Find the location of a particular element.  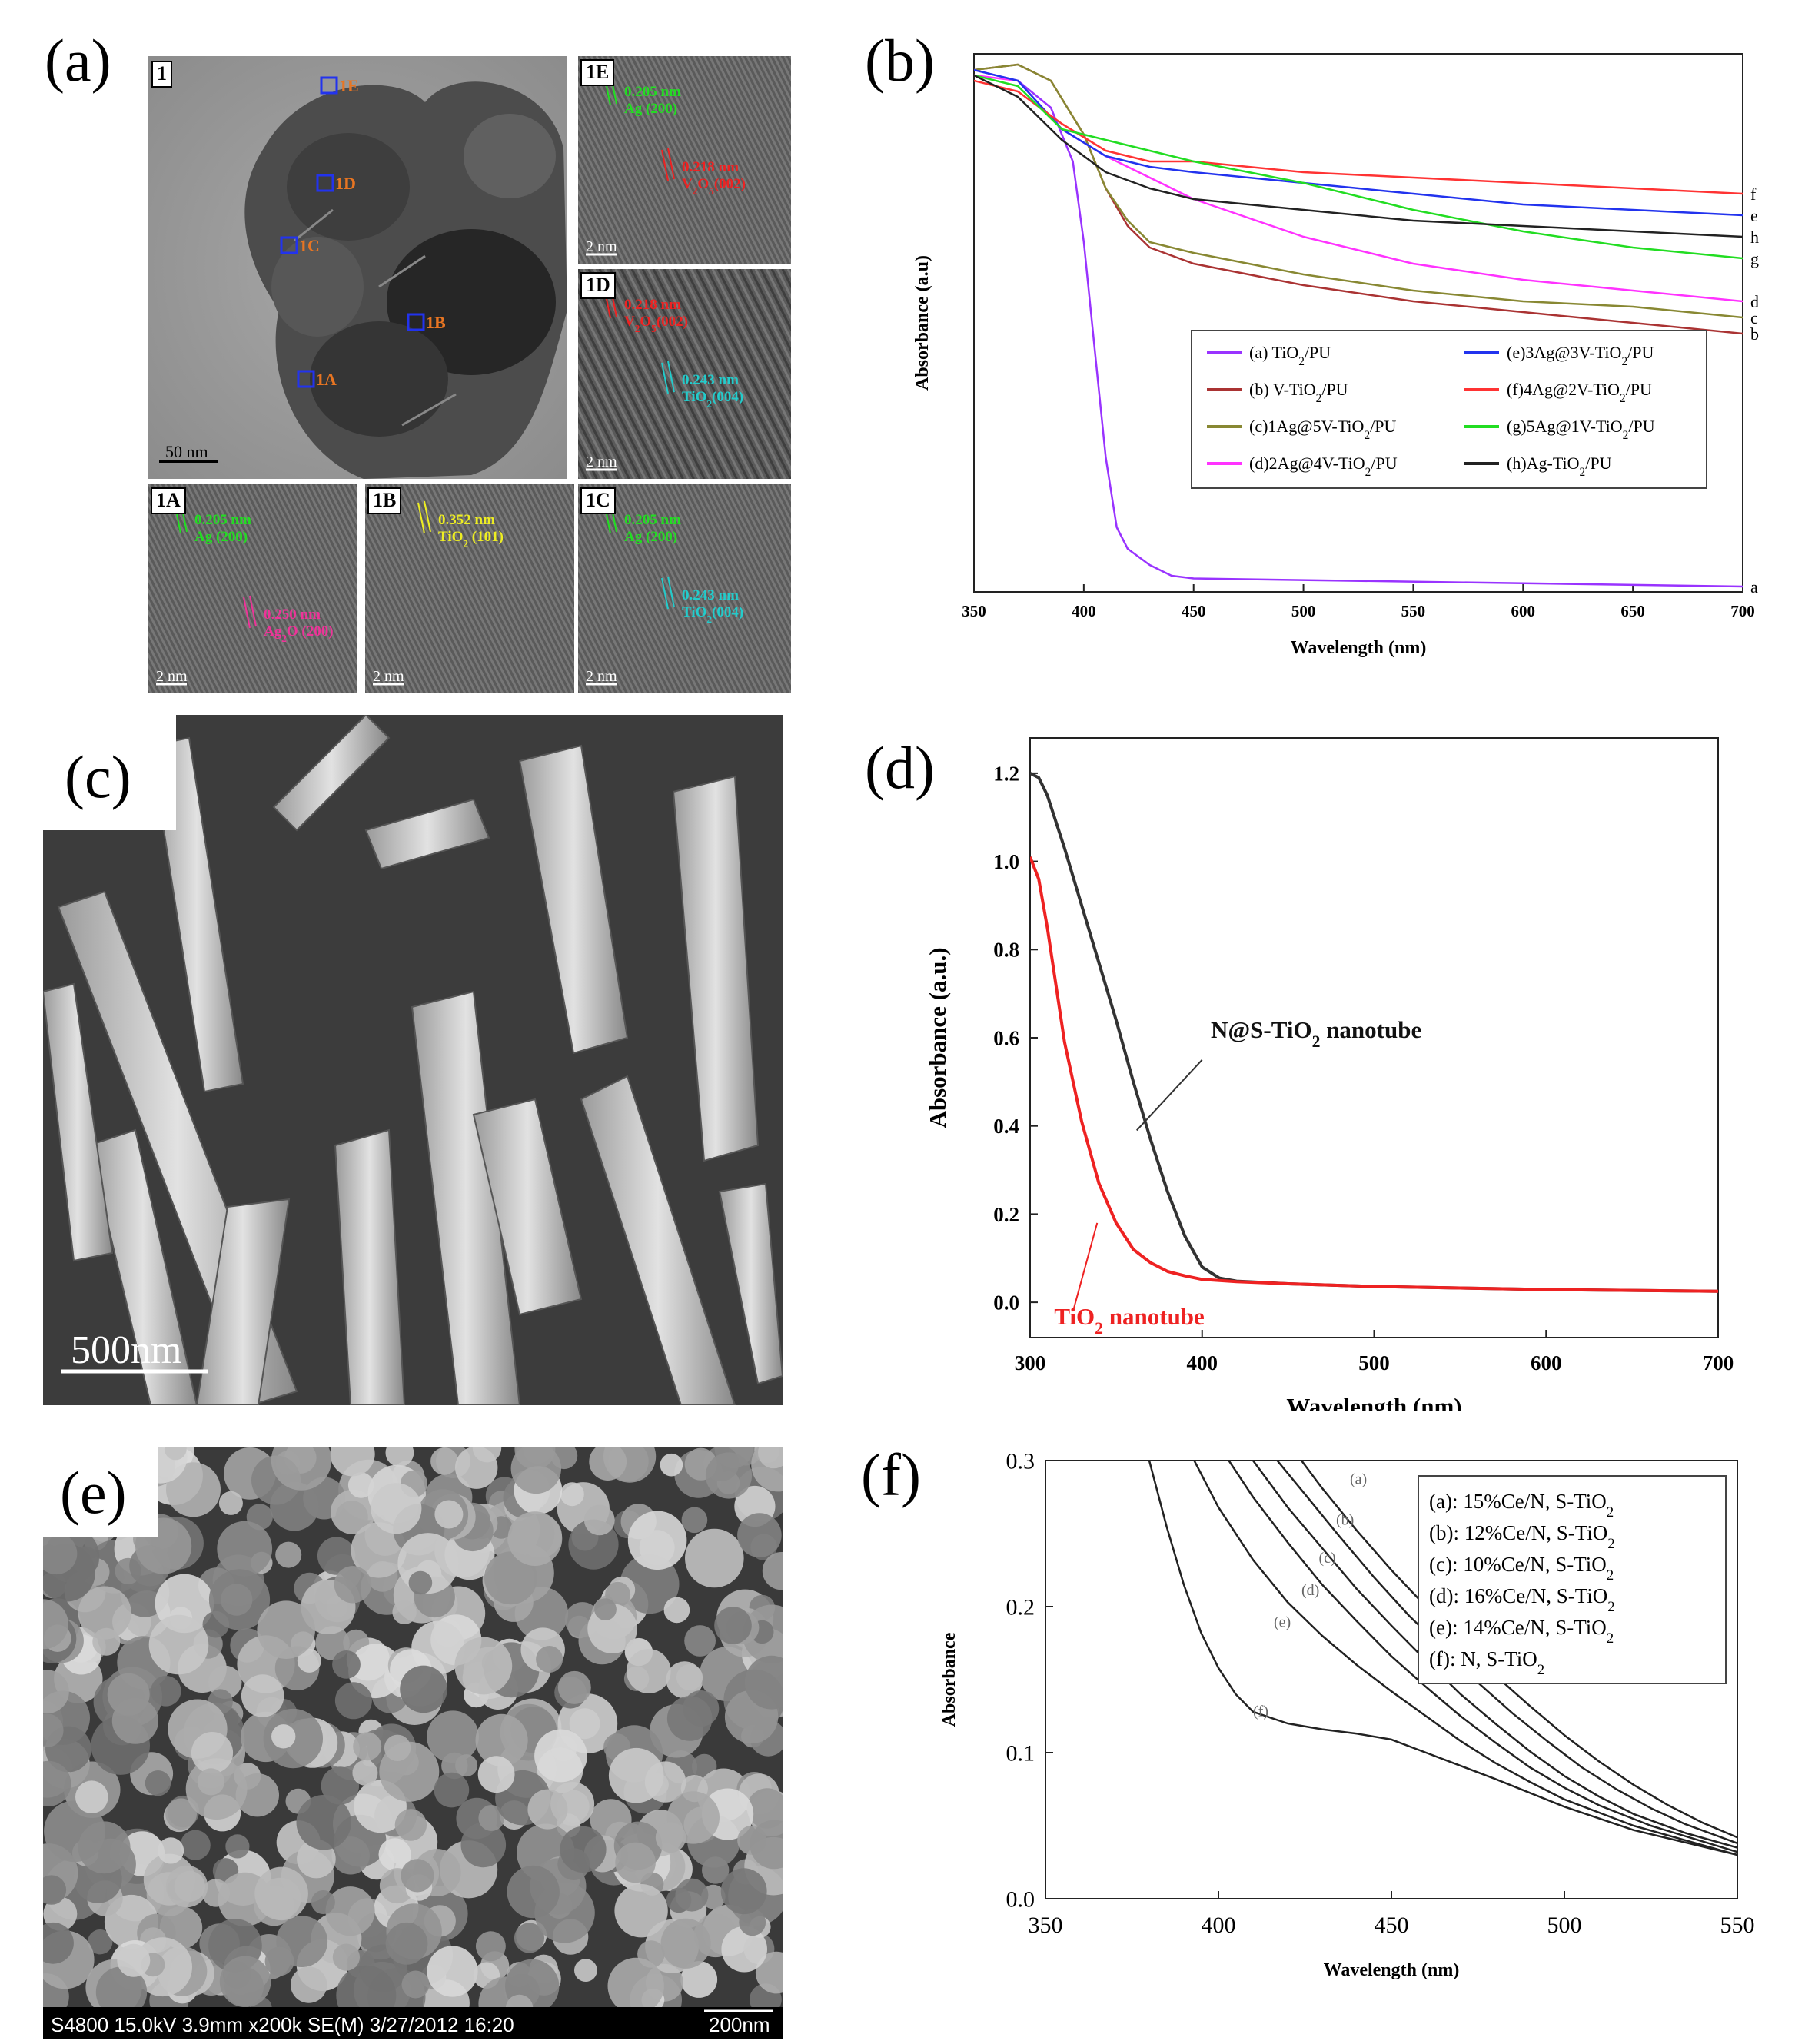

legend-entry: (e)3Ag@3V-TiO2/PU is located at coordinates (1580, 356).